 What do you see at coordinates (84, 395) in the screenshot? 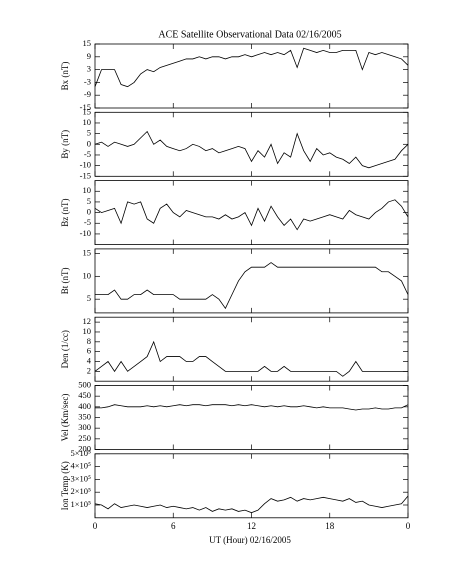
I see `y-tick-label: 450` at bounding box center [84, 395].